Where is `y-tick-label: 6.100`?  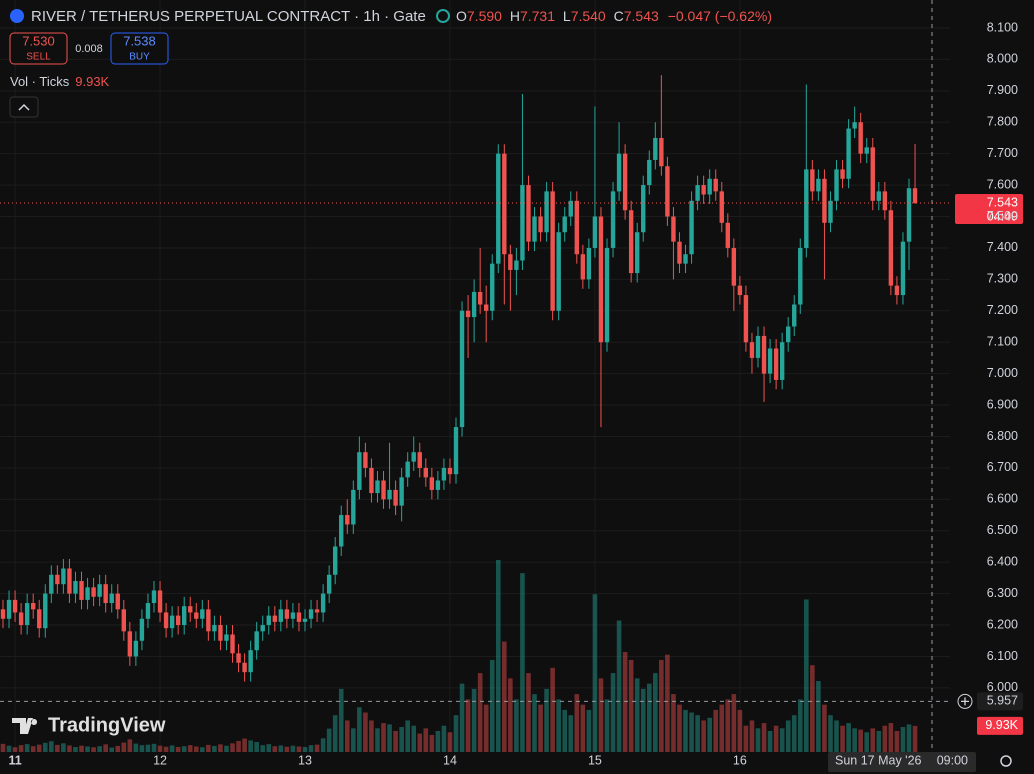
y-tick-label: 6.100 is located at coordinates (1002, 656).